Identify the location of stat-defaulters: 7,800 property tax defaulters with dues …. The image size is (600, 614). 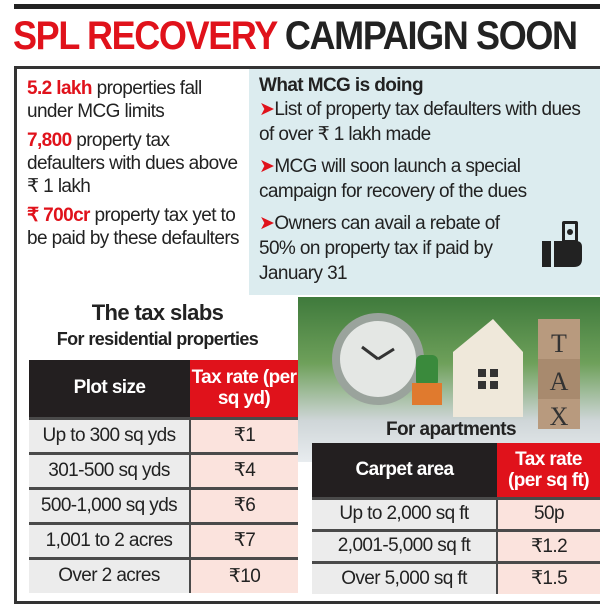
(132, 163).